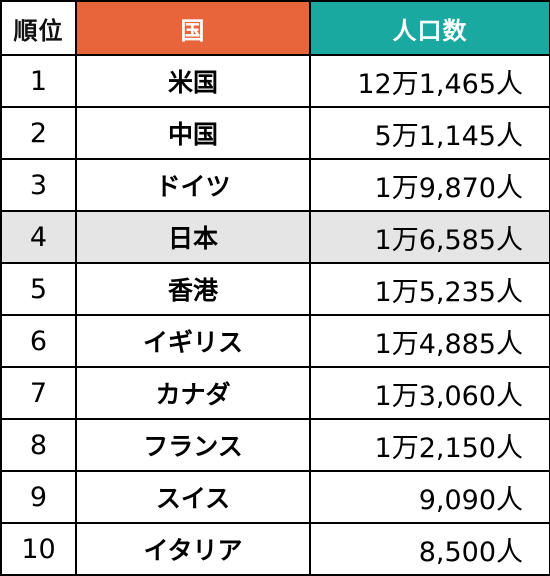 The height and width of the screenshot is (576, 550). I want to click on table-row: 9 スイス 9,090人, so click(275, 497).